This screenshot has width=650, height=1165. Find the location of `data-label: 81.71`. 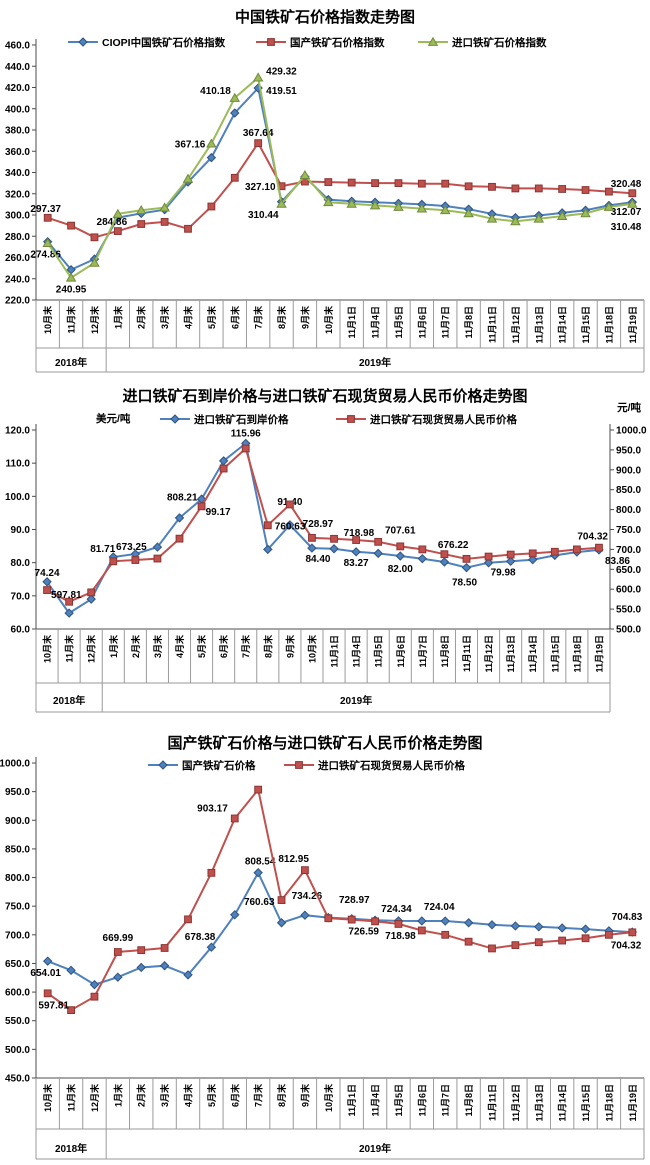

data-label: 81.71 is located at coordinates (102, 549).